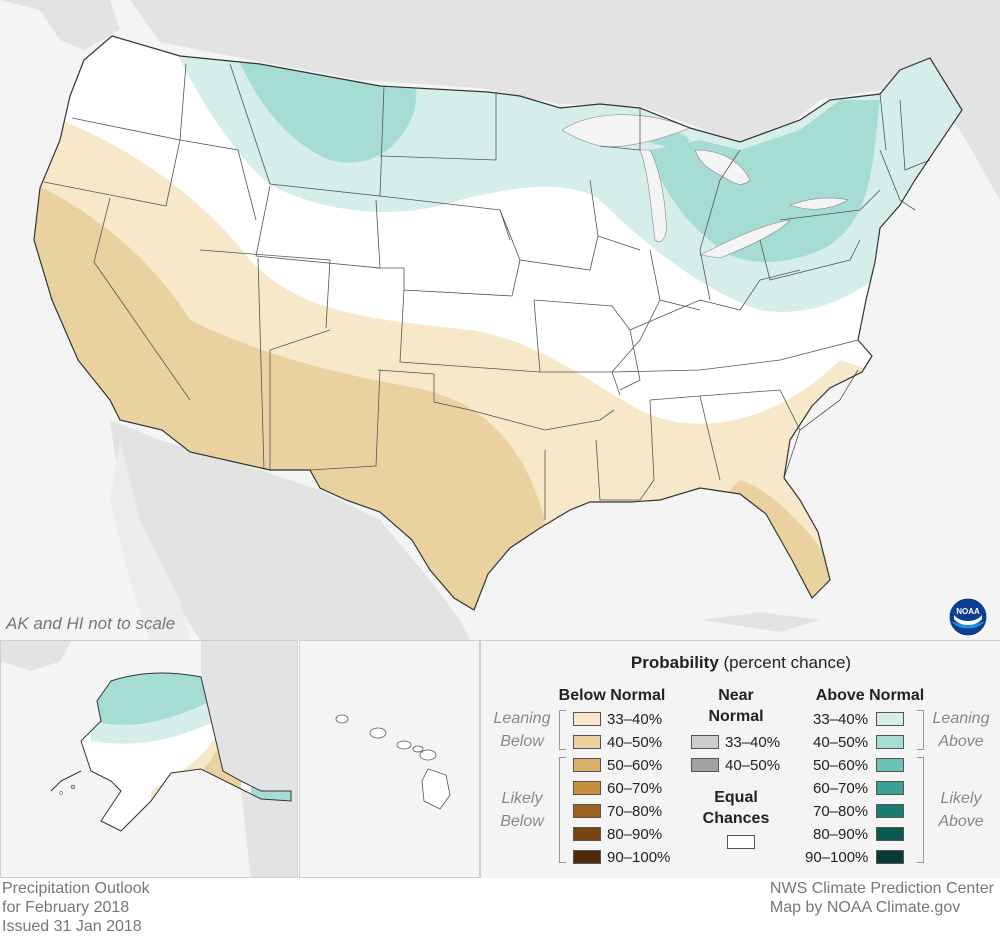 Image resolution: width=1000 pixels, height=938 pixels. I want to click on leaning-below-label: Leaning Below, so click(522, 730).